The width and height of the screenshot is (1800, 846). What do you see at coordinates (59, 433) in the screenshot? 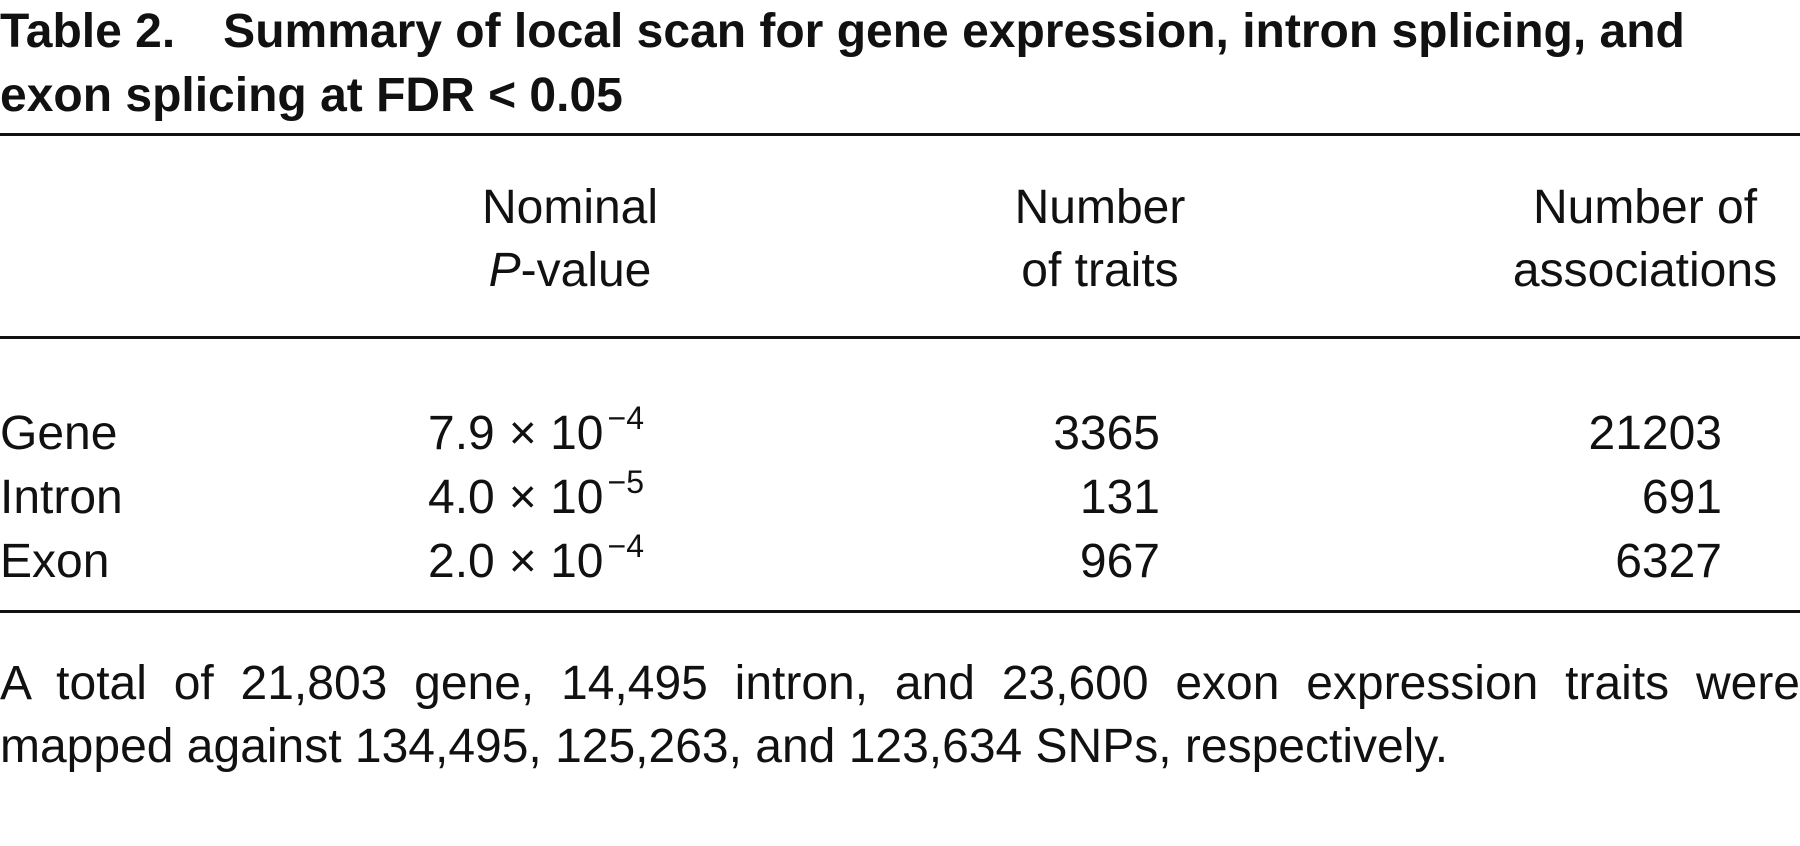
I see `row-label: Gene` at bounding box center [59, 433].